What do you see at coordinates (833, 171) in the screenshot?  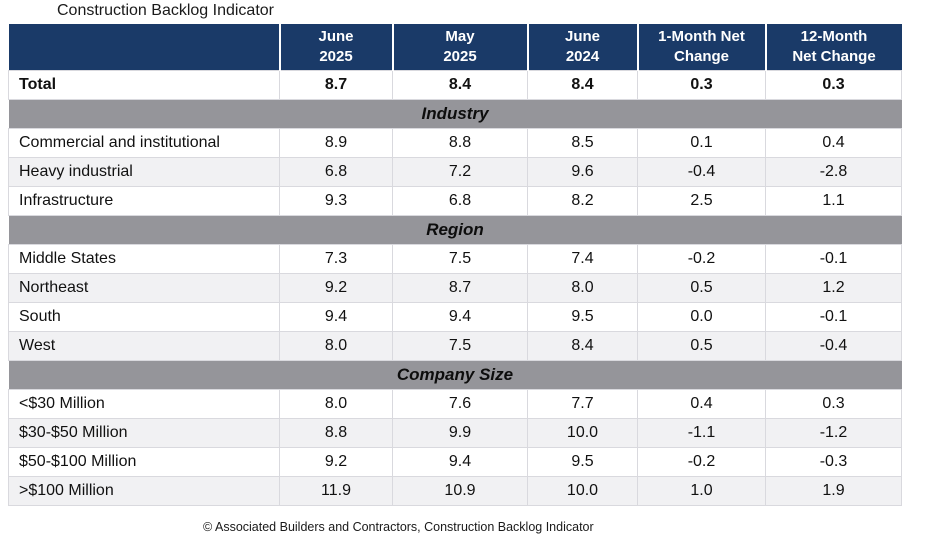 I see `value-cell: -2.8` at bounding box center [833, 171].